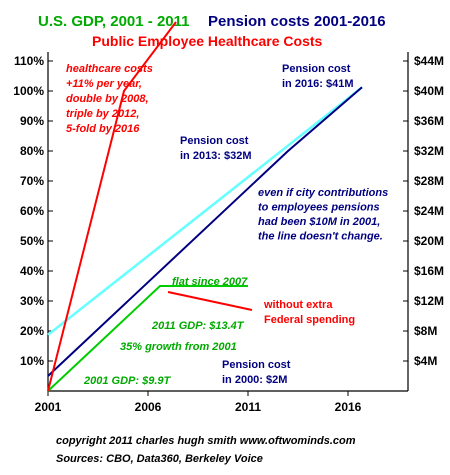 The image size is (450, 475). I want to click on annotation-line: 2011 GDP: $13.4T, so click(198, 326).